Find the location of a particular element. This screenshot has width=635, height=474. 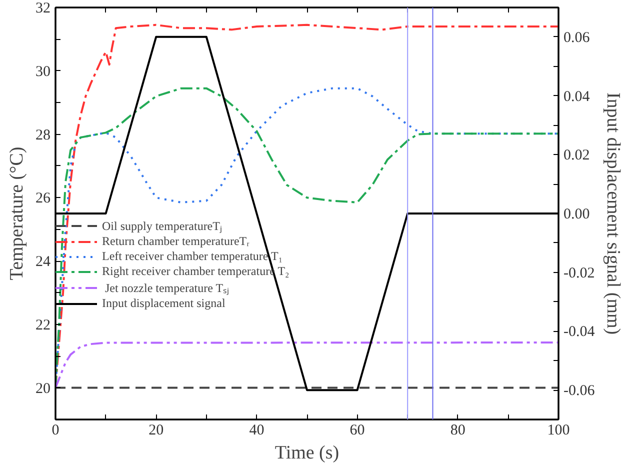

legend-label: Input displacement signal is located at coordinates (164, 303).